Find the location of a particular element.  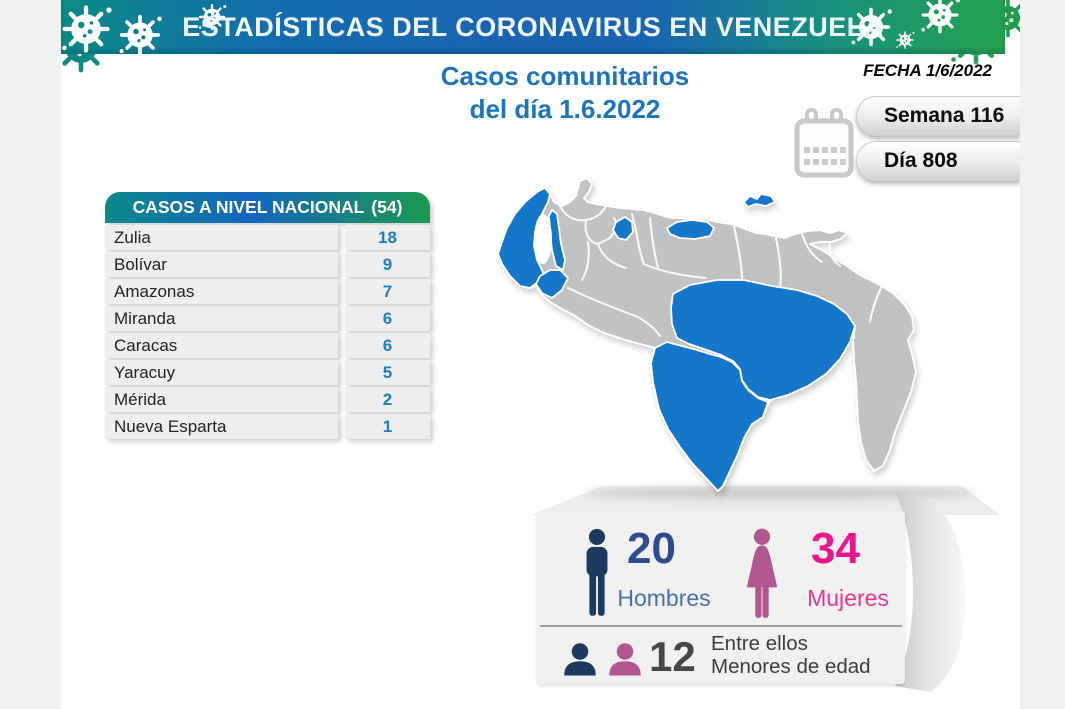

week-badge: Semana 116 is located at coordinates (938, 116).